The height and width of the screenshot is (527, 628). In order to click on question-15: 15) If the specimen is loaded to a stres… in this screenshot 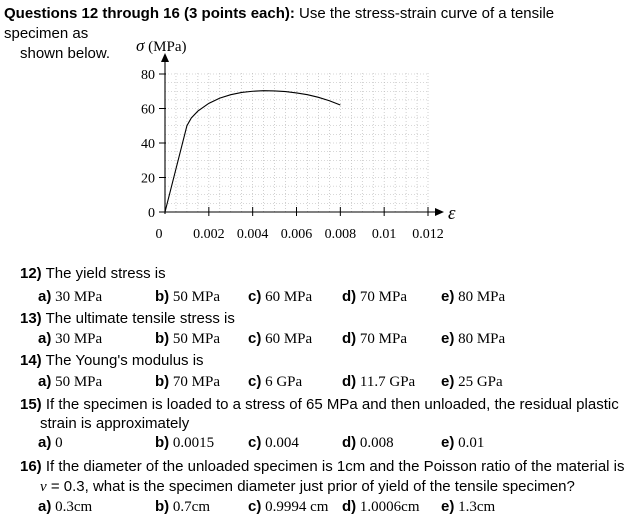, I will do `click(319, 405)`.